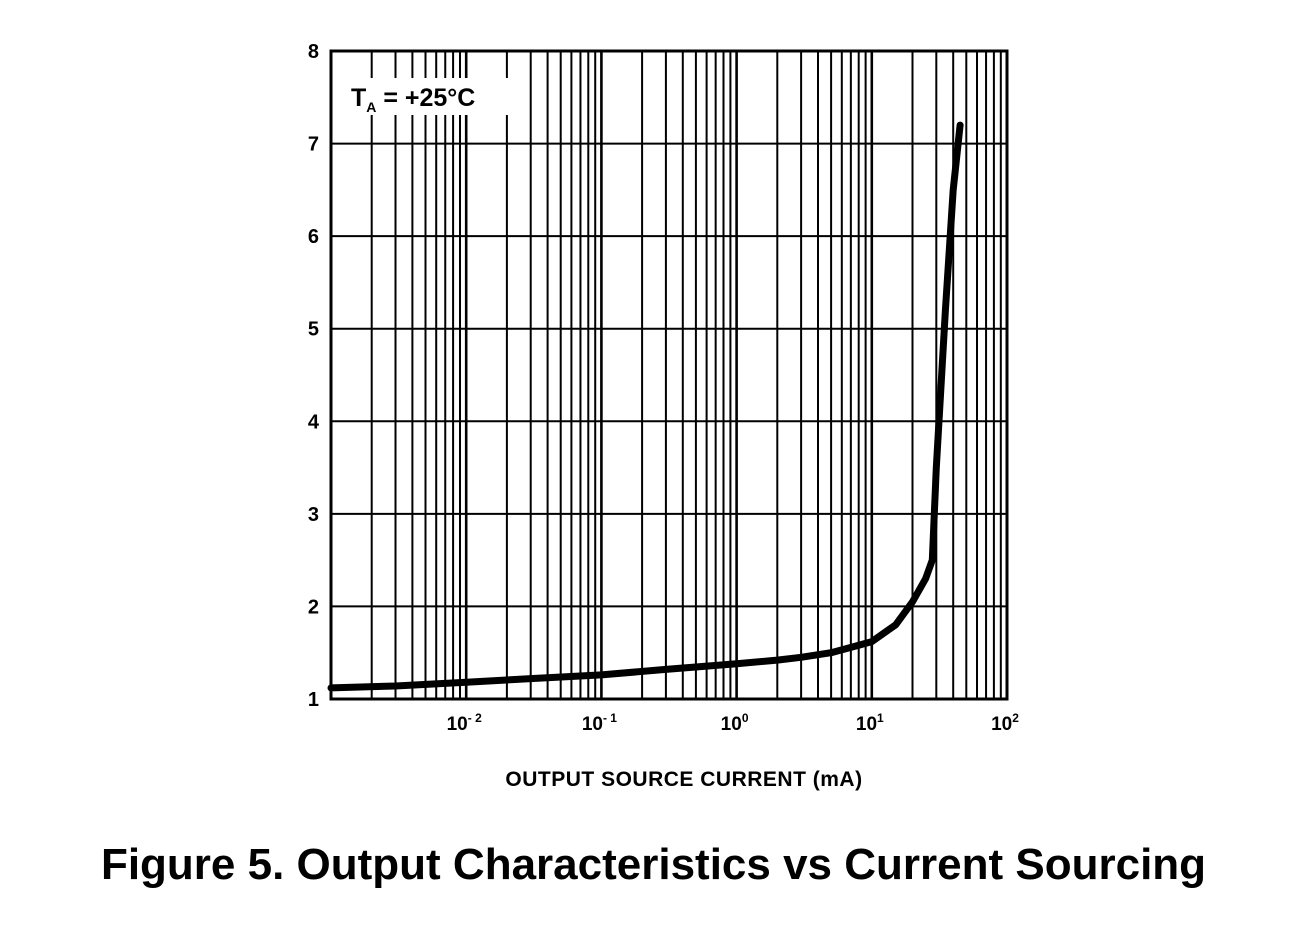 This screenshot has width=1307, height=931. Describe the element at coordinates (870, 723) in the screenshot. I see `x-tick-label: 10¹` at that location.